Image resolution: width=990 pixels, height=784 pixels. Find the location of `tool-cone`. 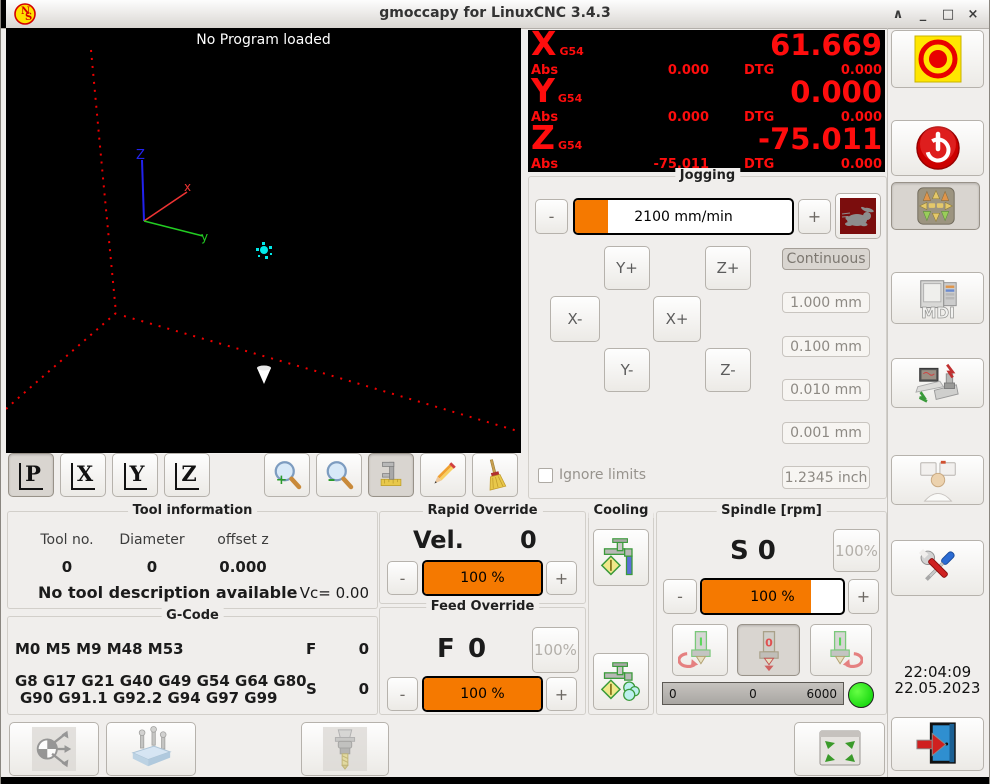

tool-cone is located at coordinates (264, 374).